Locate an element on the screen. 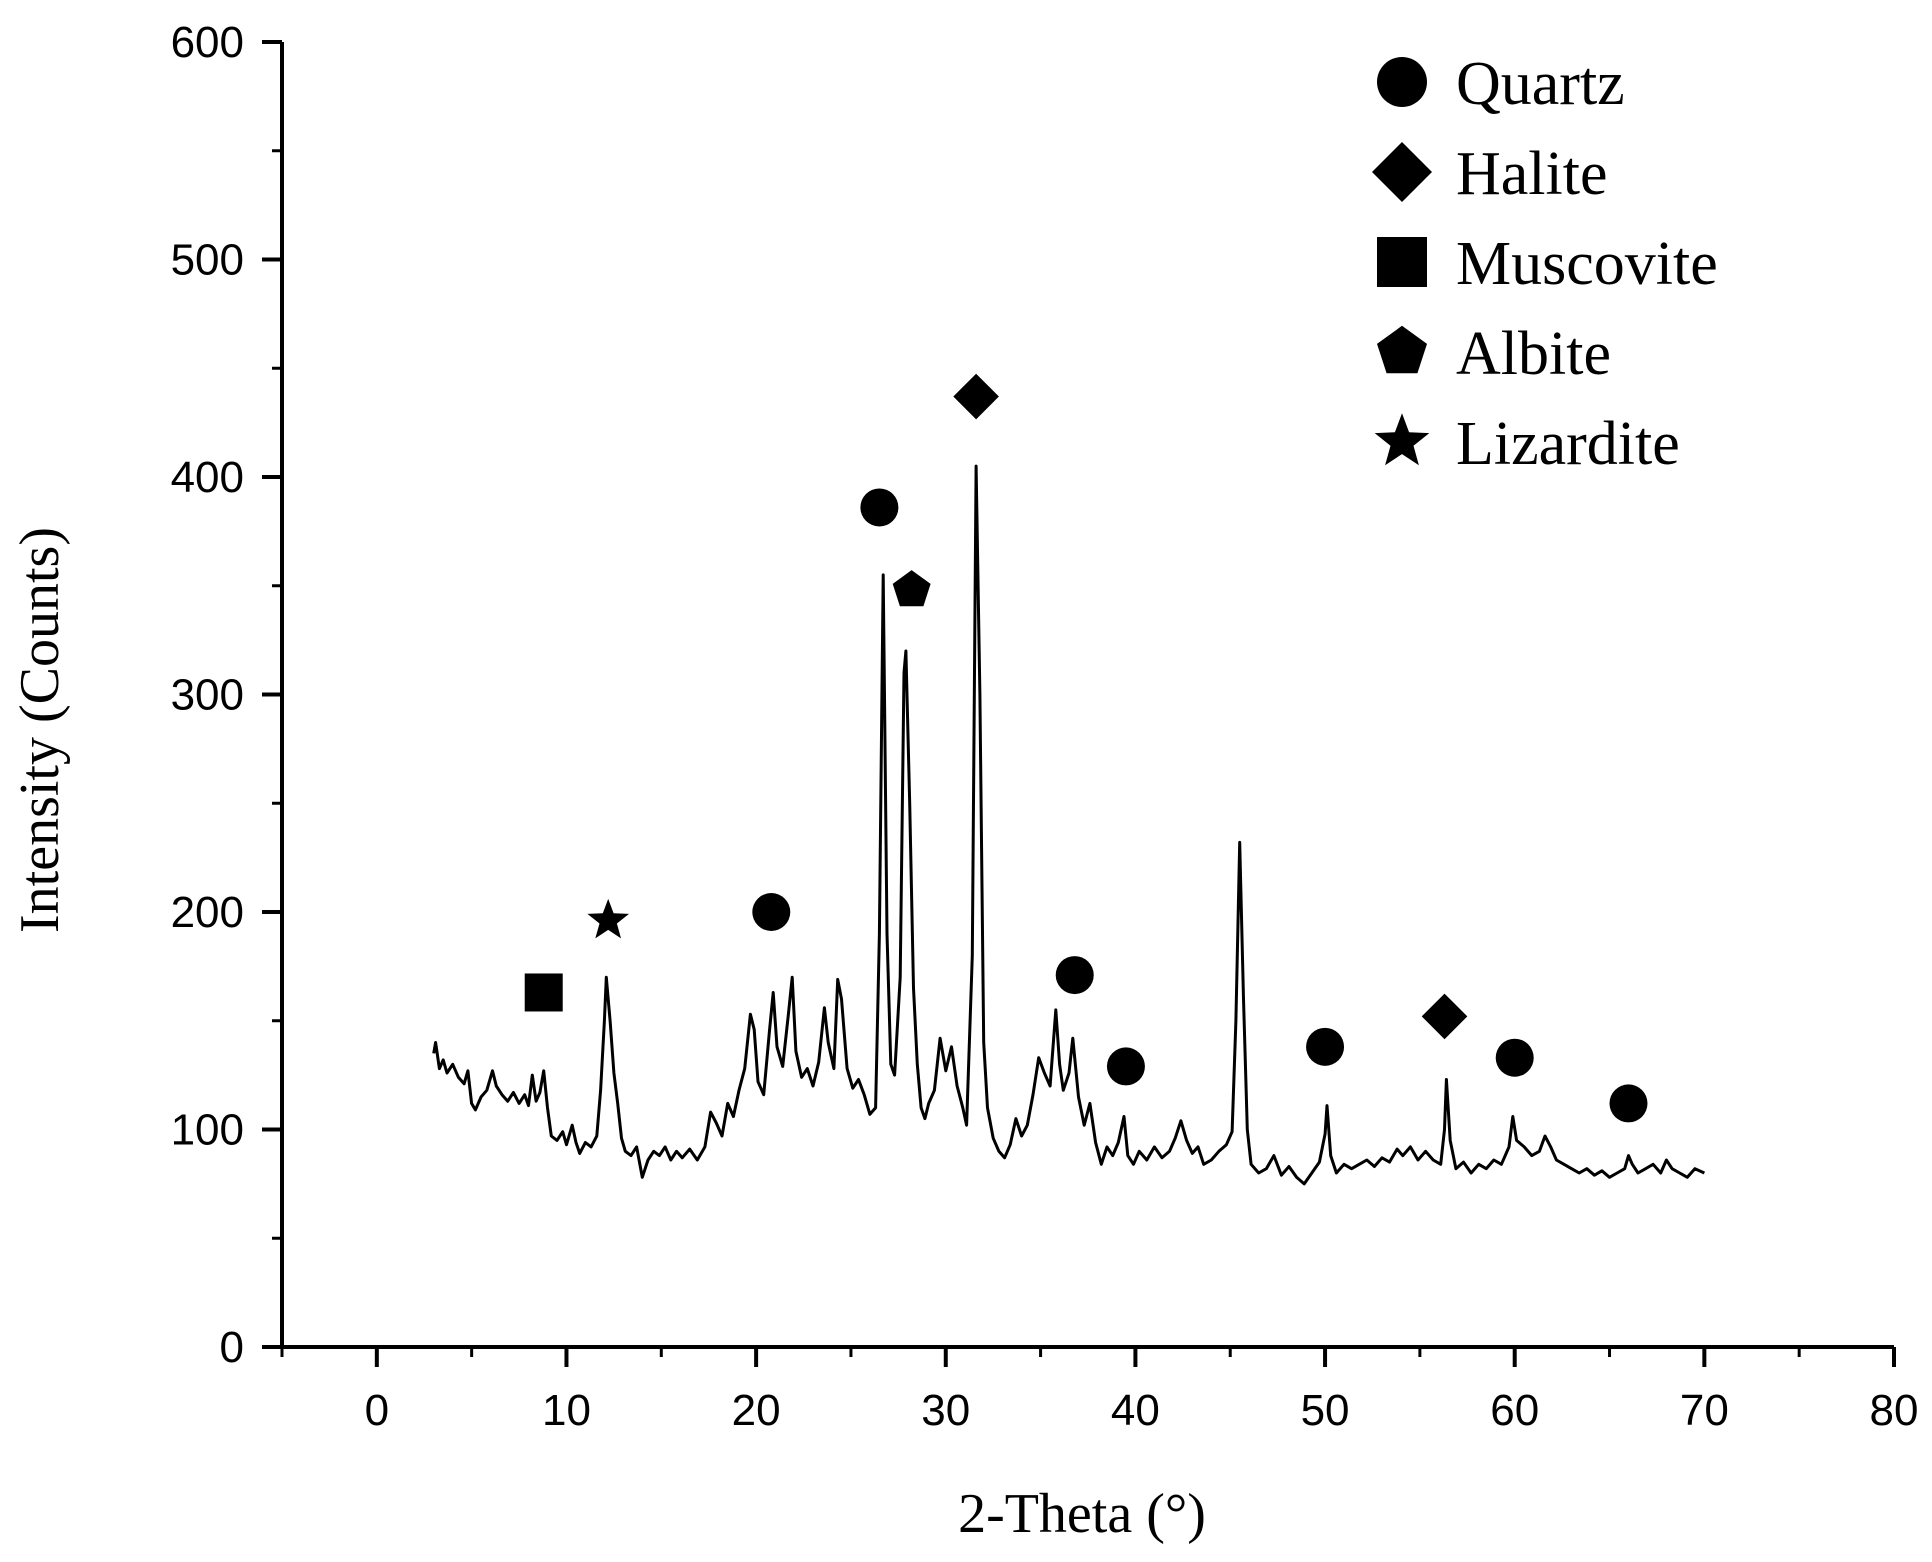 Image resolution: width=1932 pixels, height=1562 pixels. x-tick-label: 0 is located at coordinates (377, 1410).